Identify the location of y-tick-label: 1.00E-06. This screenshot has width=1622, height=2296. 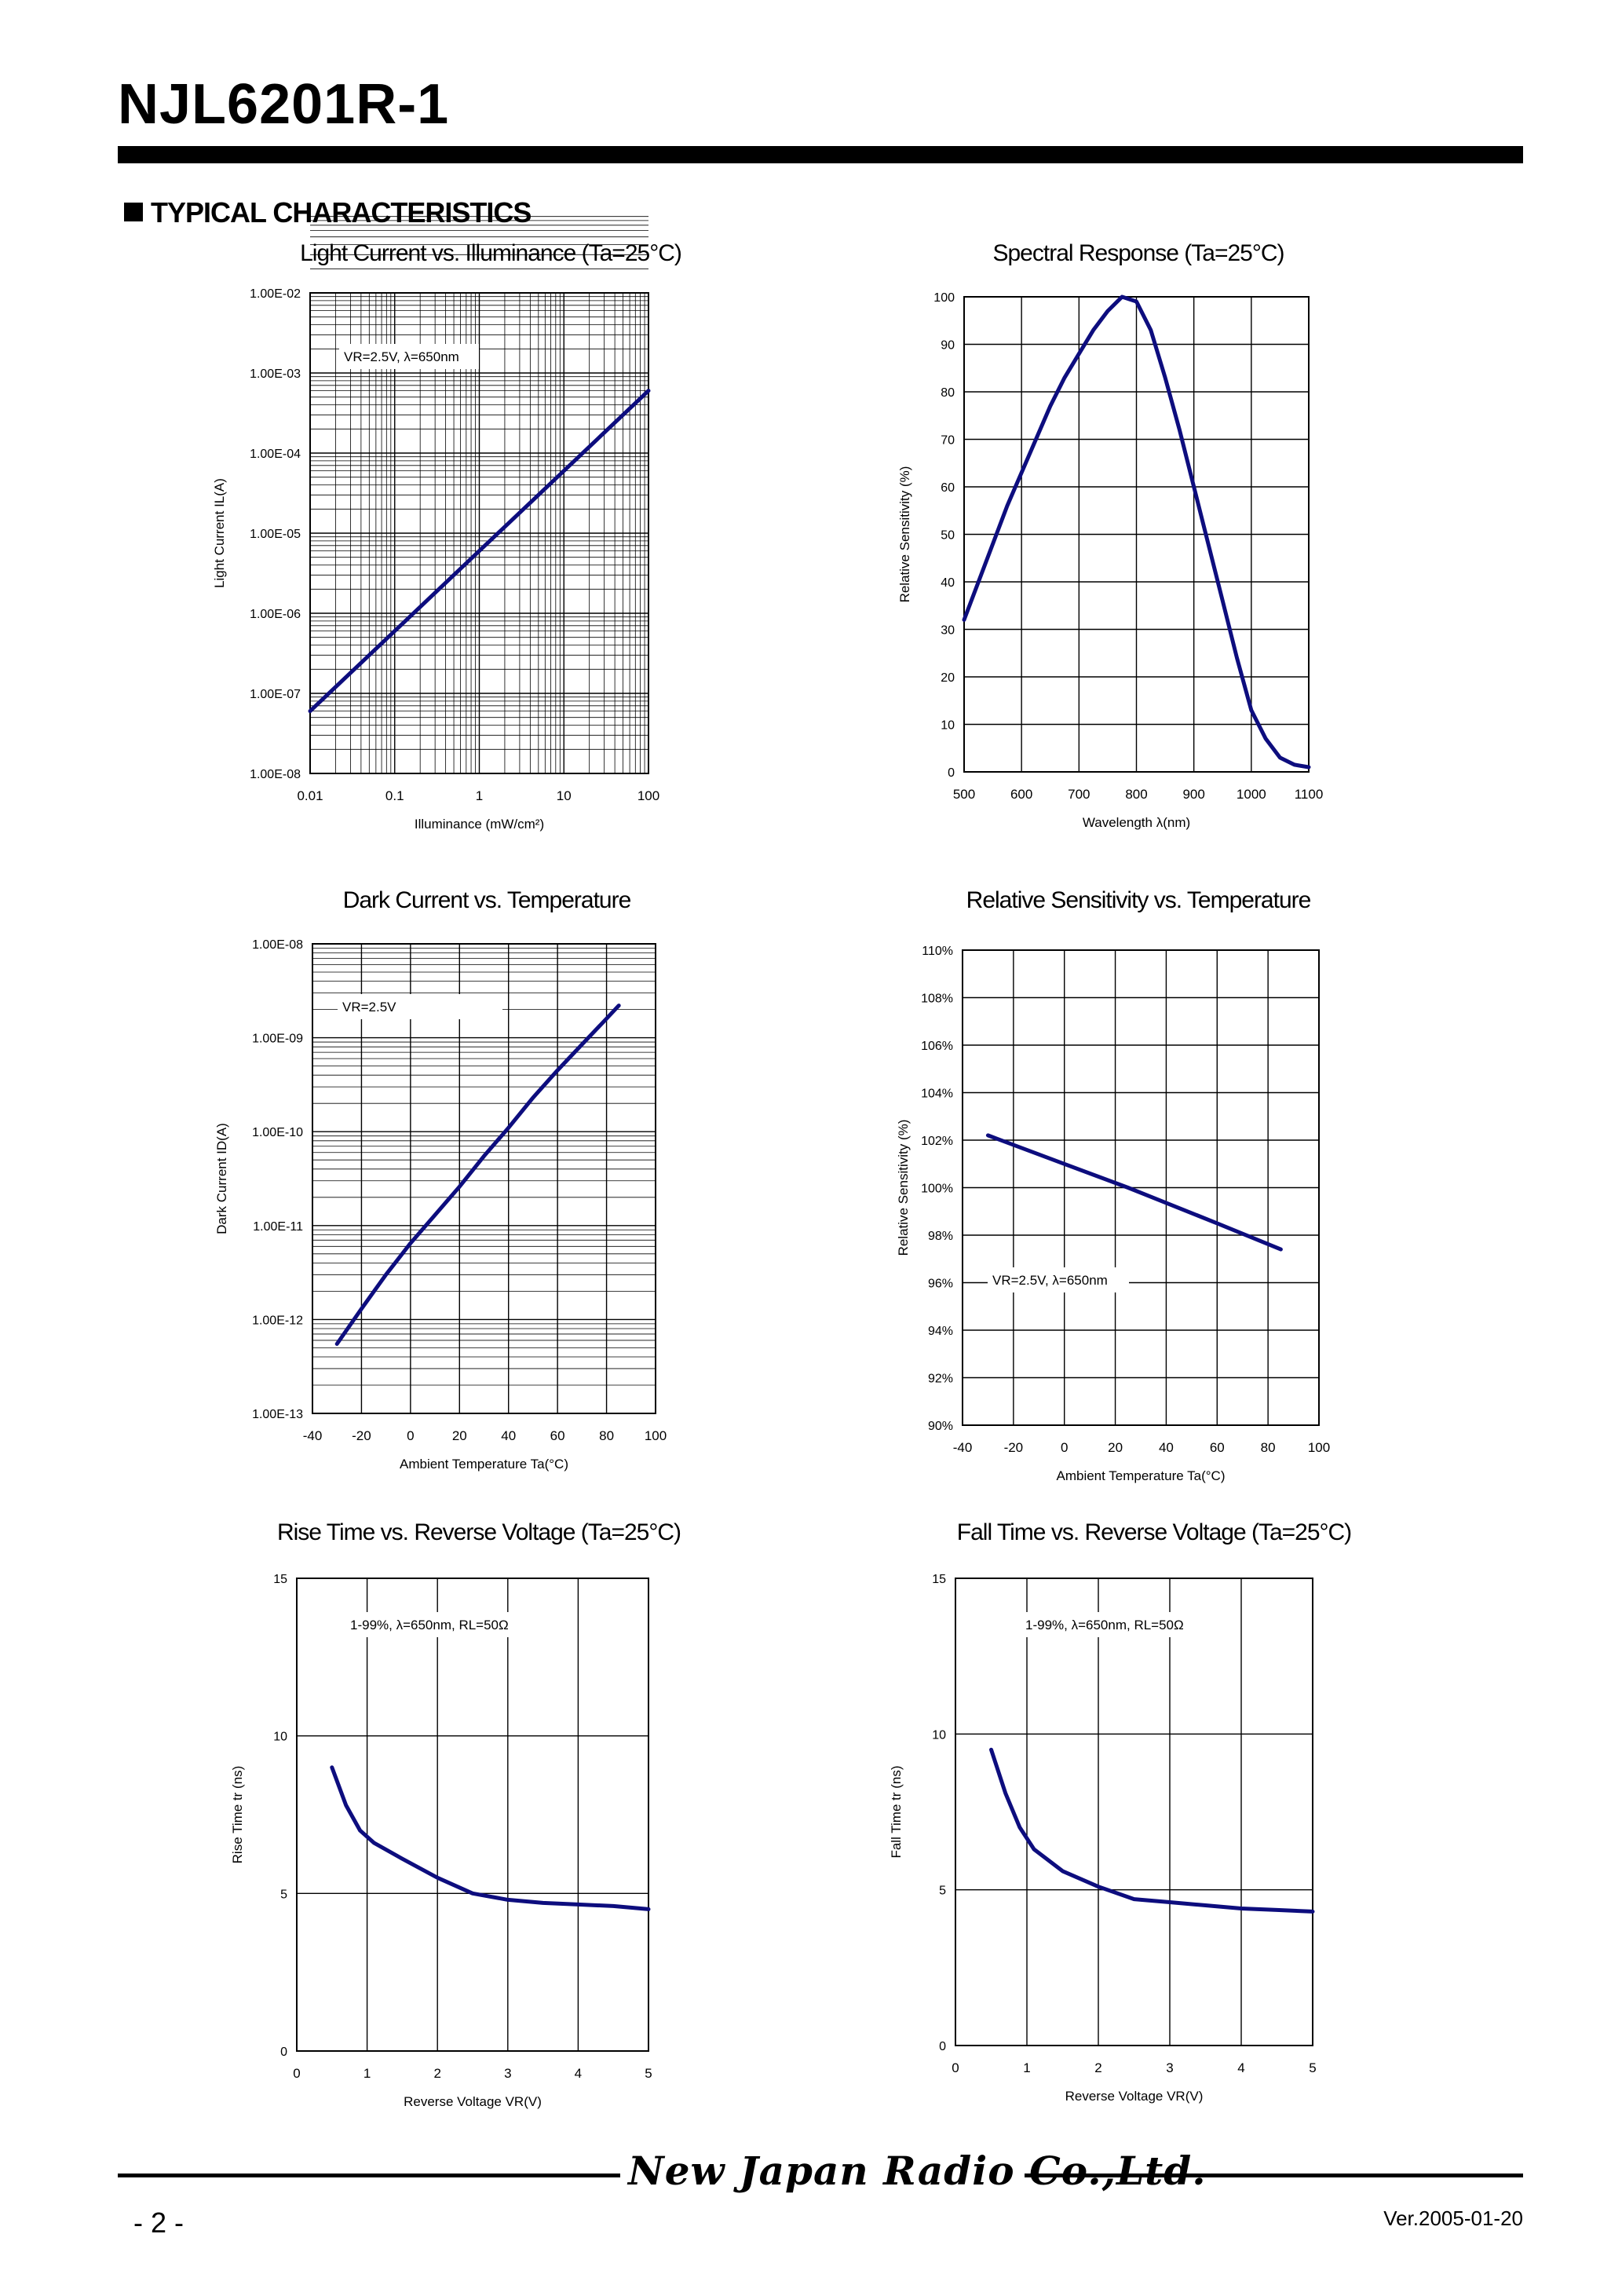
(275, 615).